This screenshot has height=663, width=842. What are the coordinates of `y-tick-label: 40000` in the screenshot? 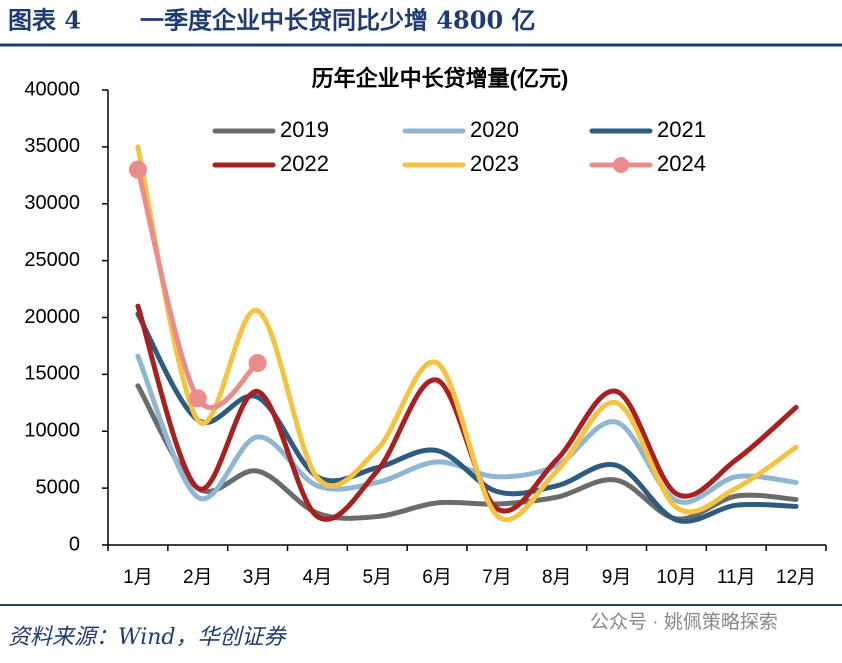 It's located at (52, 89).